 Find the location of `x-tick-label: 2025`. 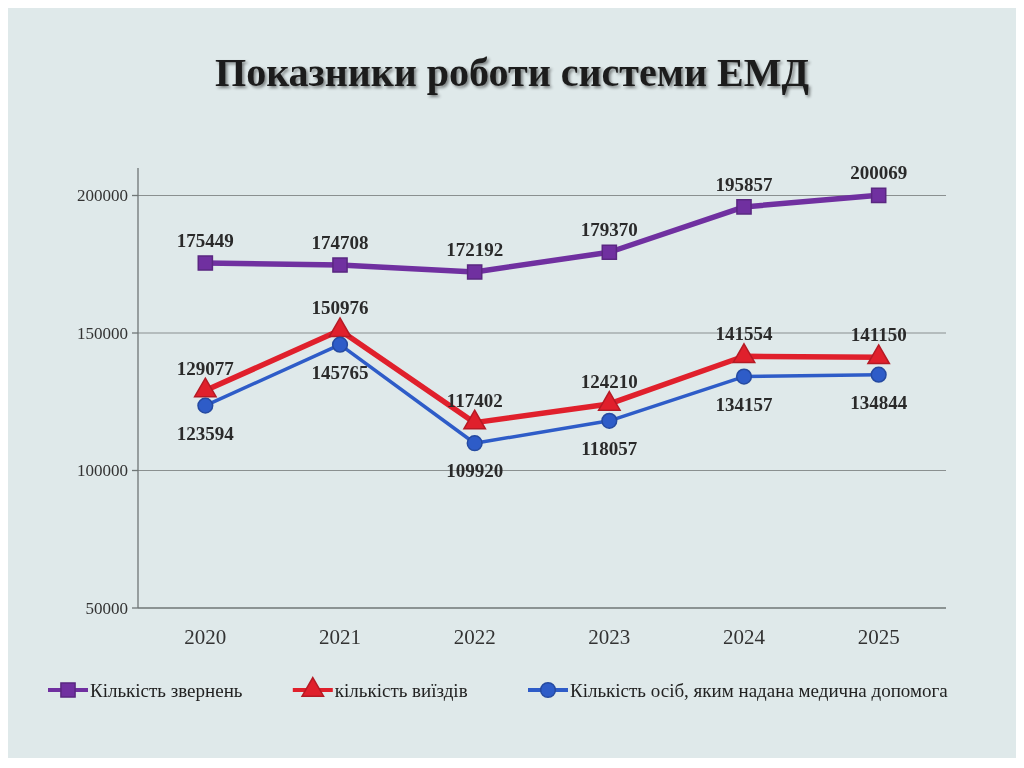

x-tick-label: 2025 is located at coordinates (878, 637).